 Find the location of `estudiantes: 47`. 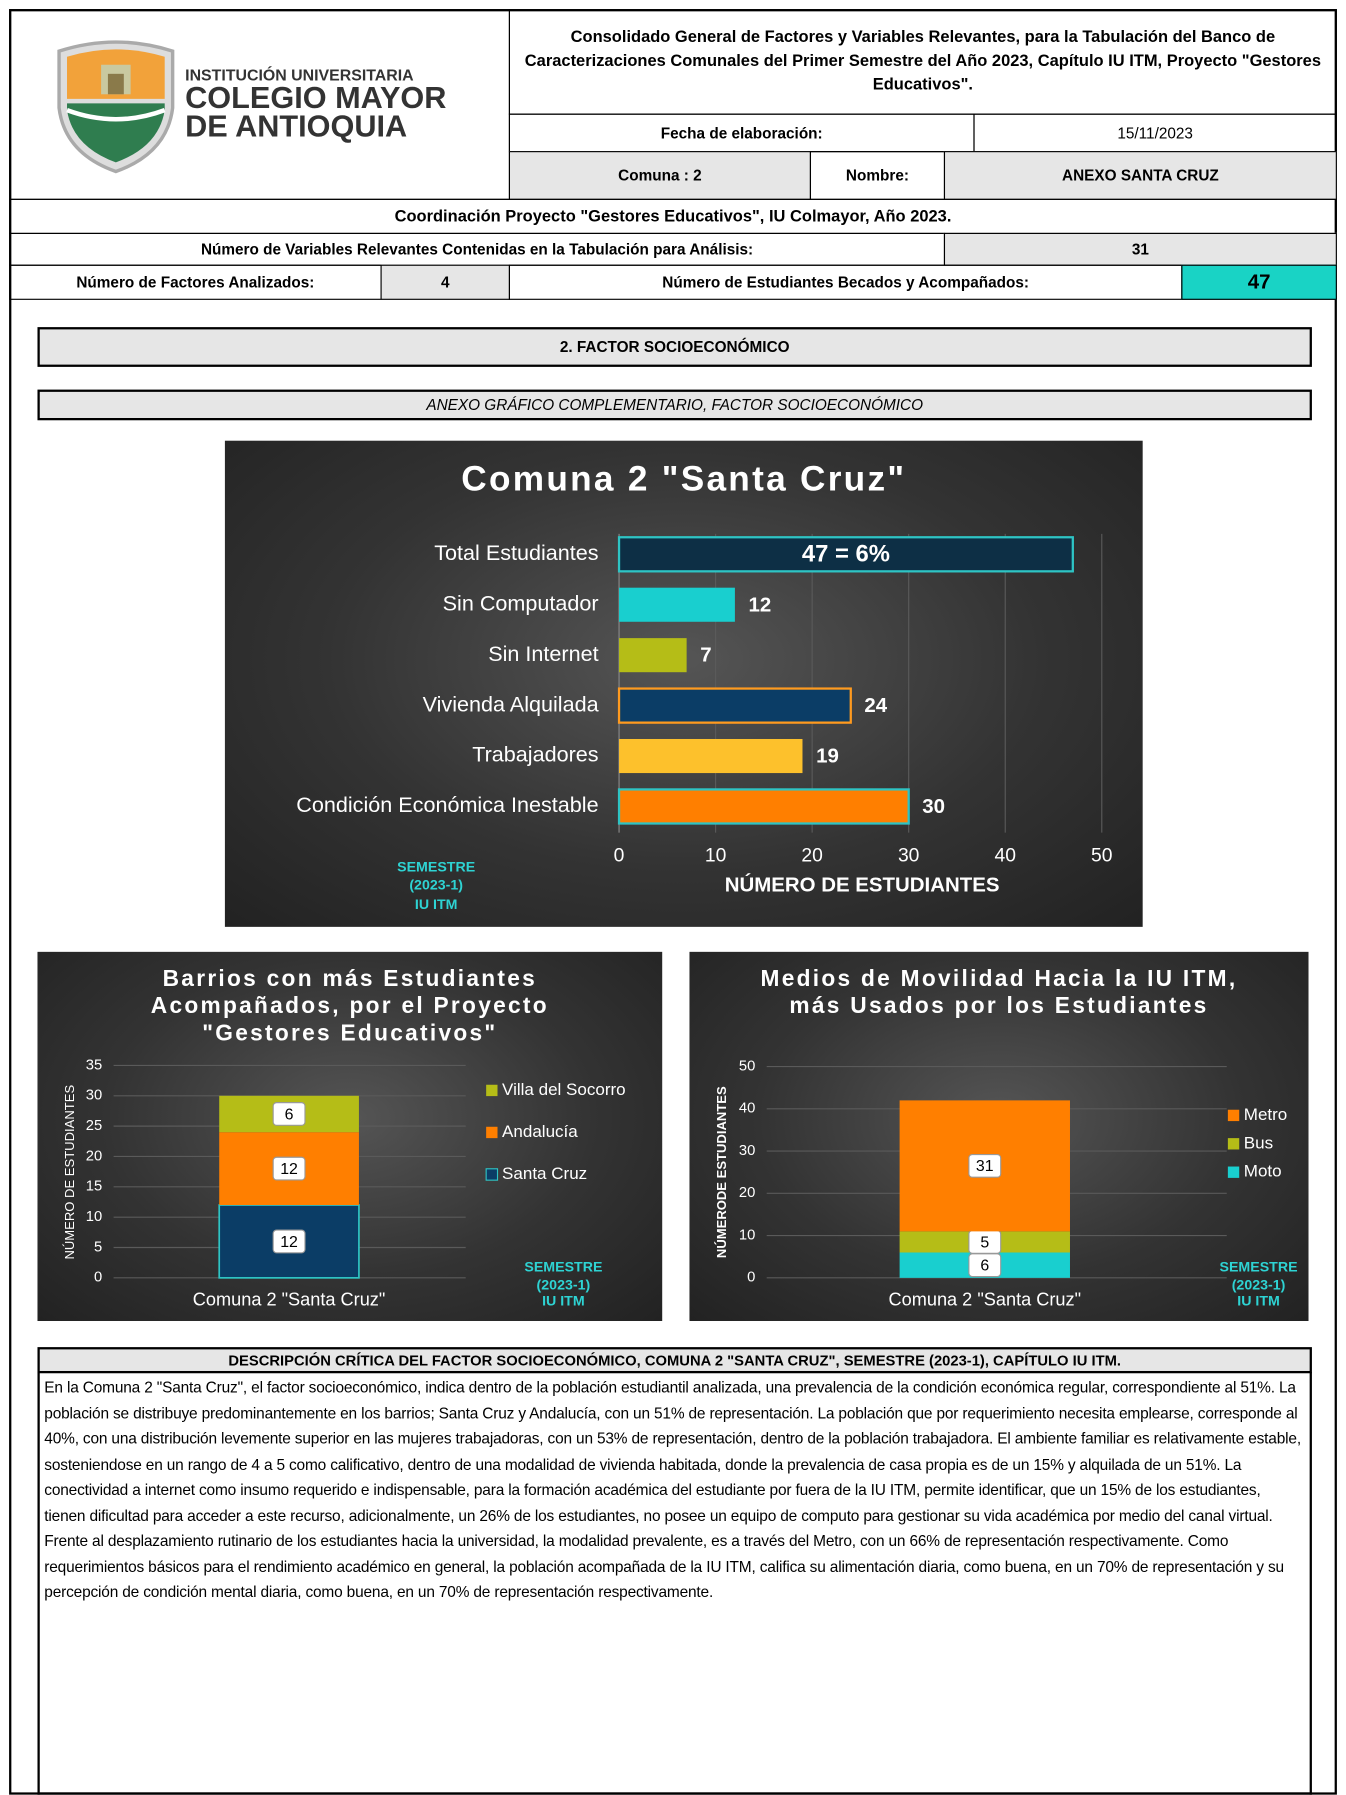

estudiantes: 47 is located at coordinates (1259, 282).